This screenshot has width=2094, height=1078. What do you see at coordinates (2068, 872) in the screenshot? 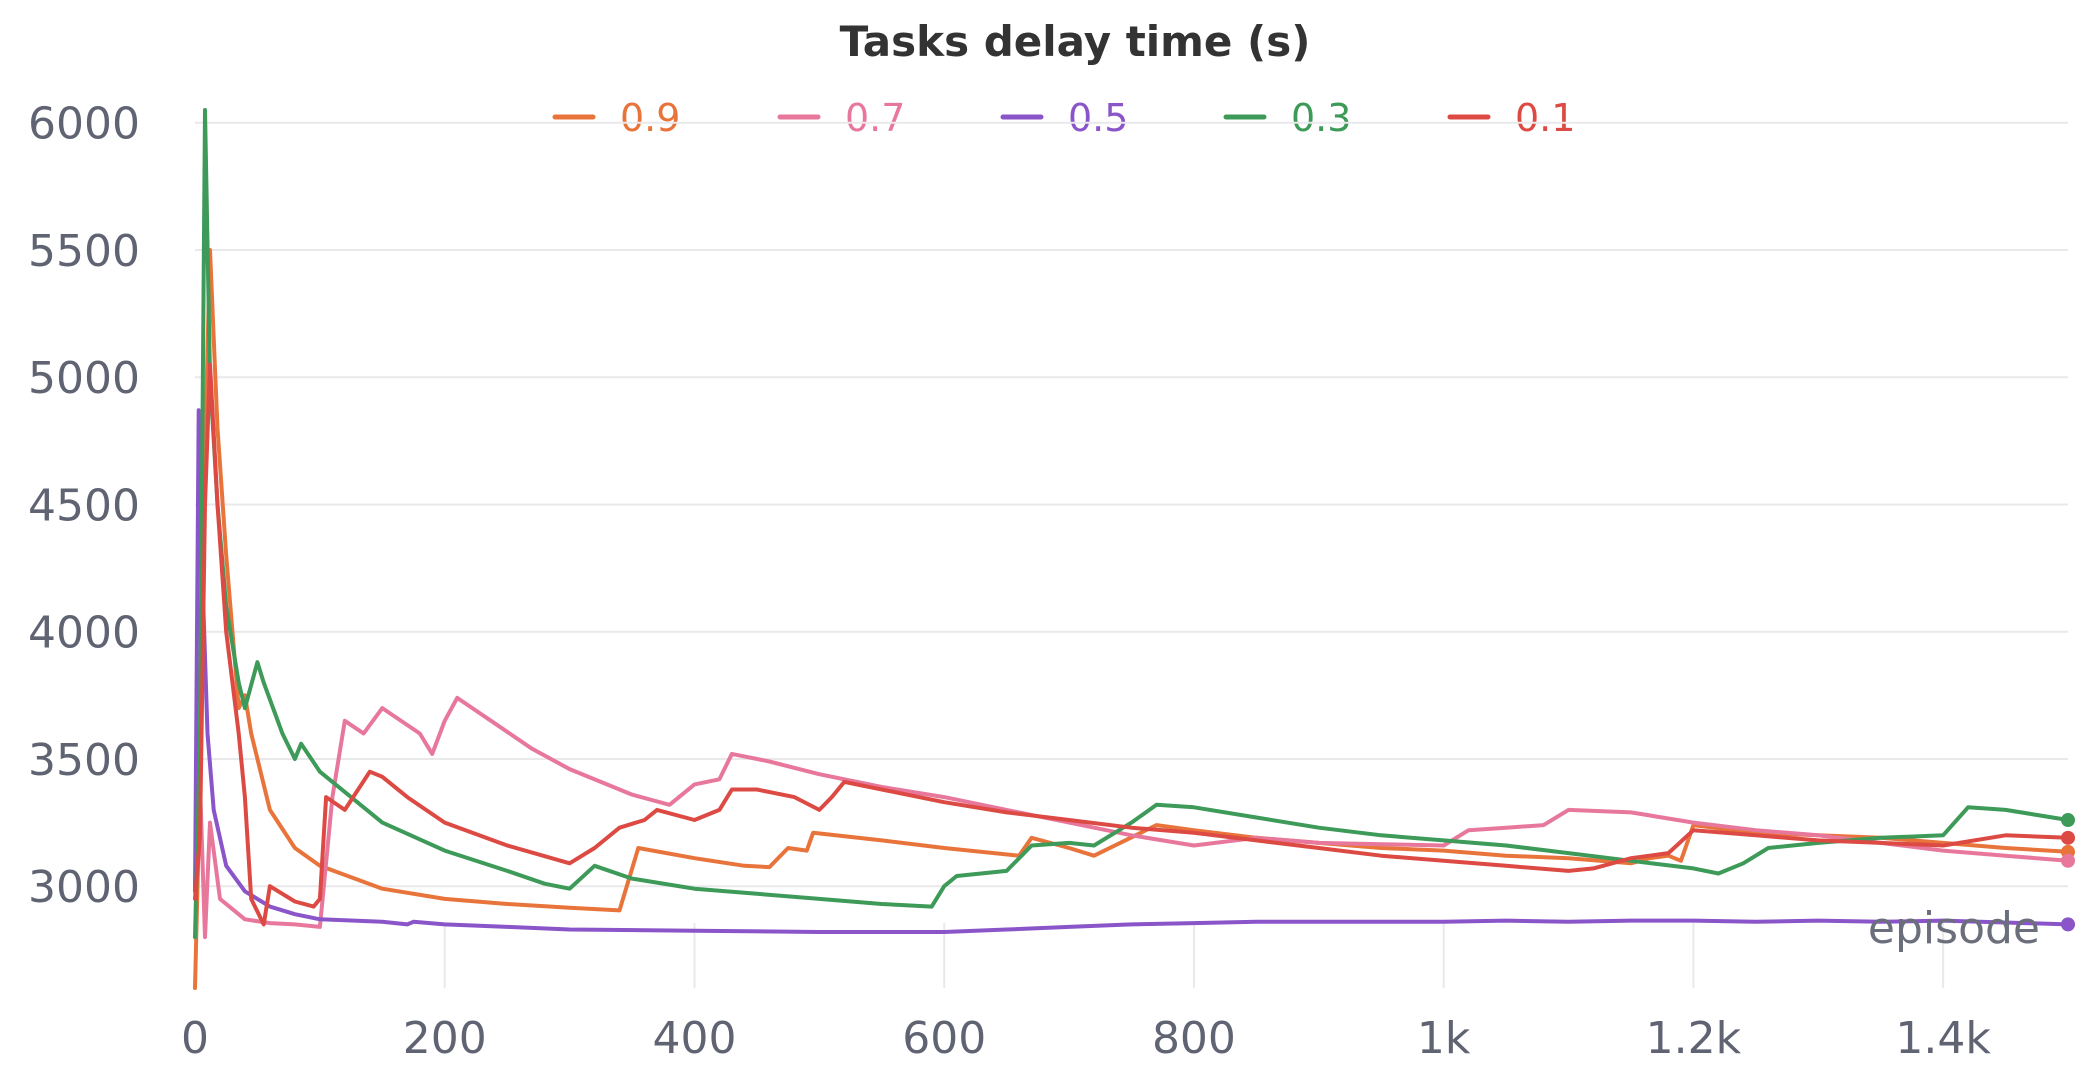
I see `series-endpoints` at bounding box center [2068, 872].